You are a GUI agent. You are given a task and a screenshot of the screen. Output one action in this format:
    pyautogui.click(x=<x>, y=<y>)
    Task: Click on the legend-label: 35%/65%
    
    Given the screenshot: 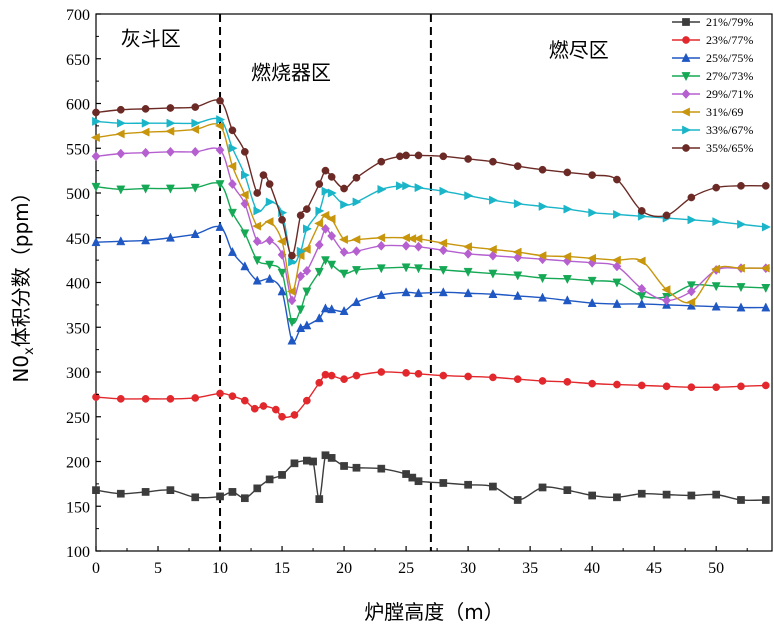 What is the action you would take?
    pyautogui.click(x=729, y=148)
    